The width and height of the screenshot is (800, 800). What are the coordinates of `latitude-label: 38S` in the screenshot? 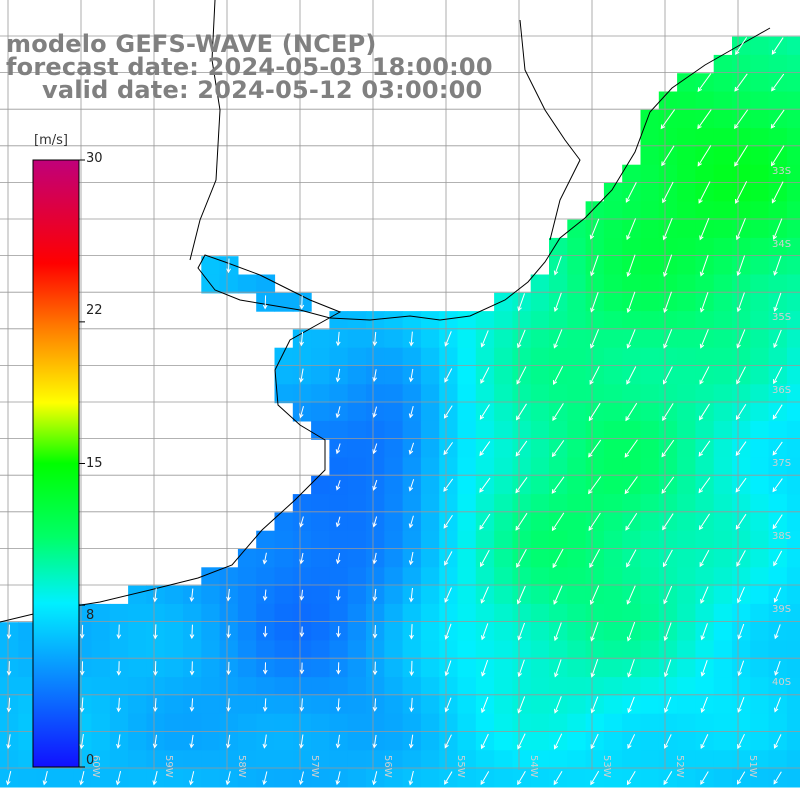 It's located at (781, 536).